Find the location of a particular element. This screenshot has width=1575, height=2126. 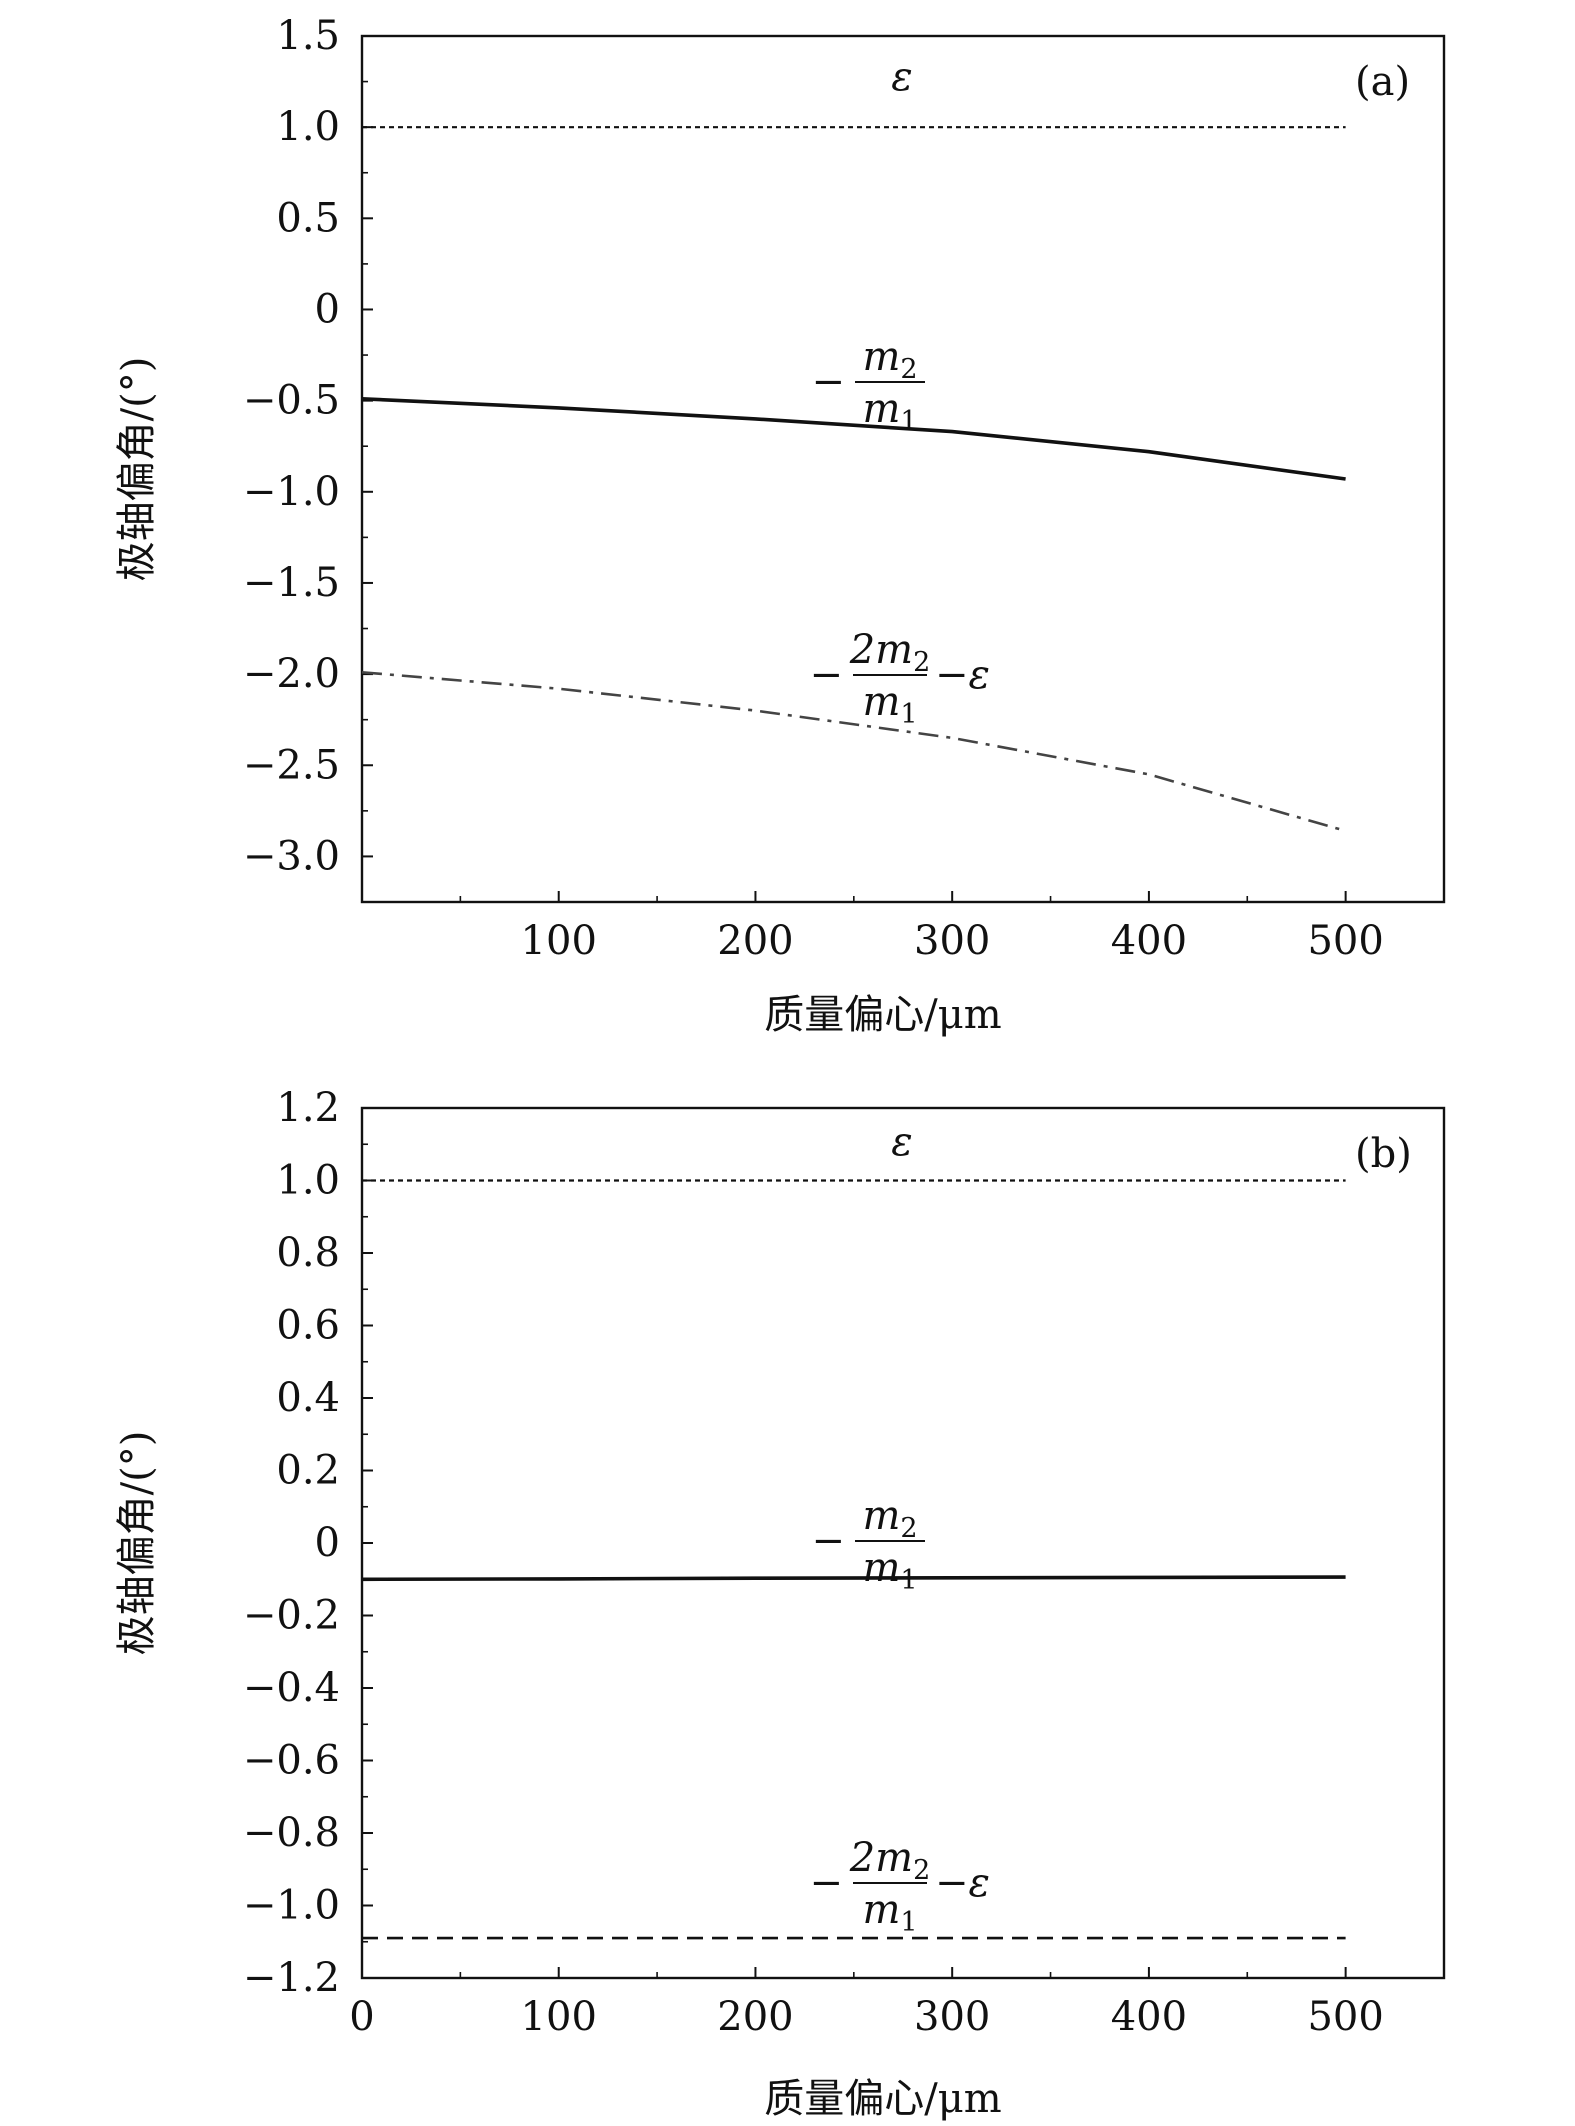

y-tick-label: −2.5 is located at coordinates (291, 765).